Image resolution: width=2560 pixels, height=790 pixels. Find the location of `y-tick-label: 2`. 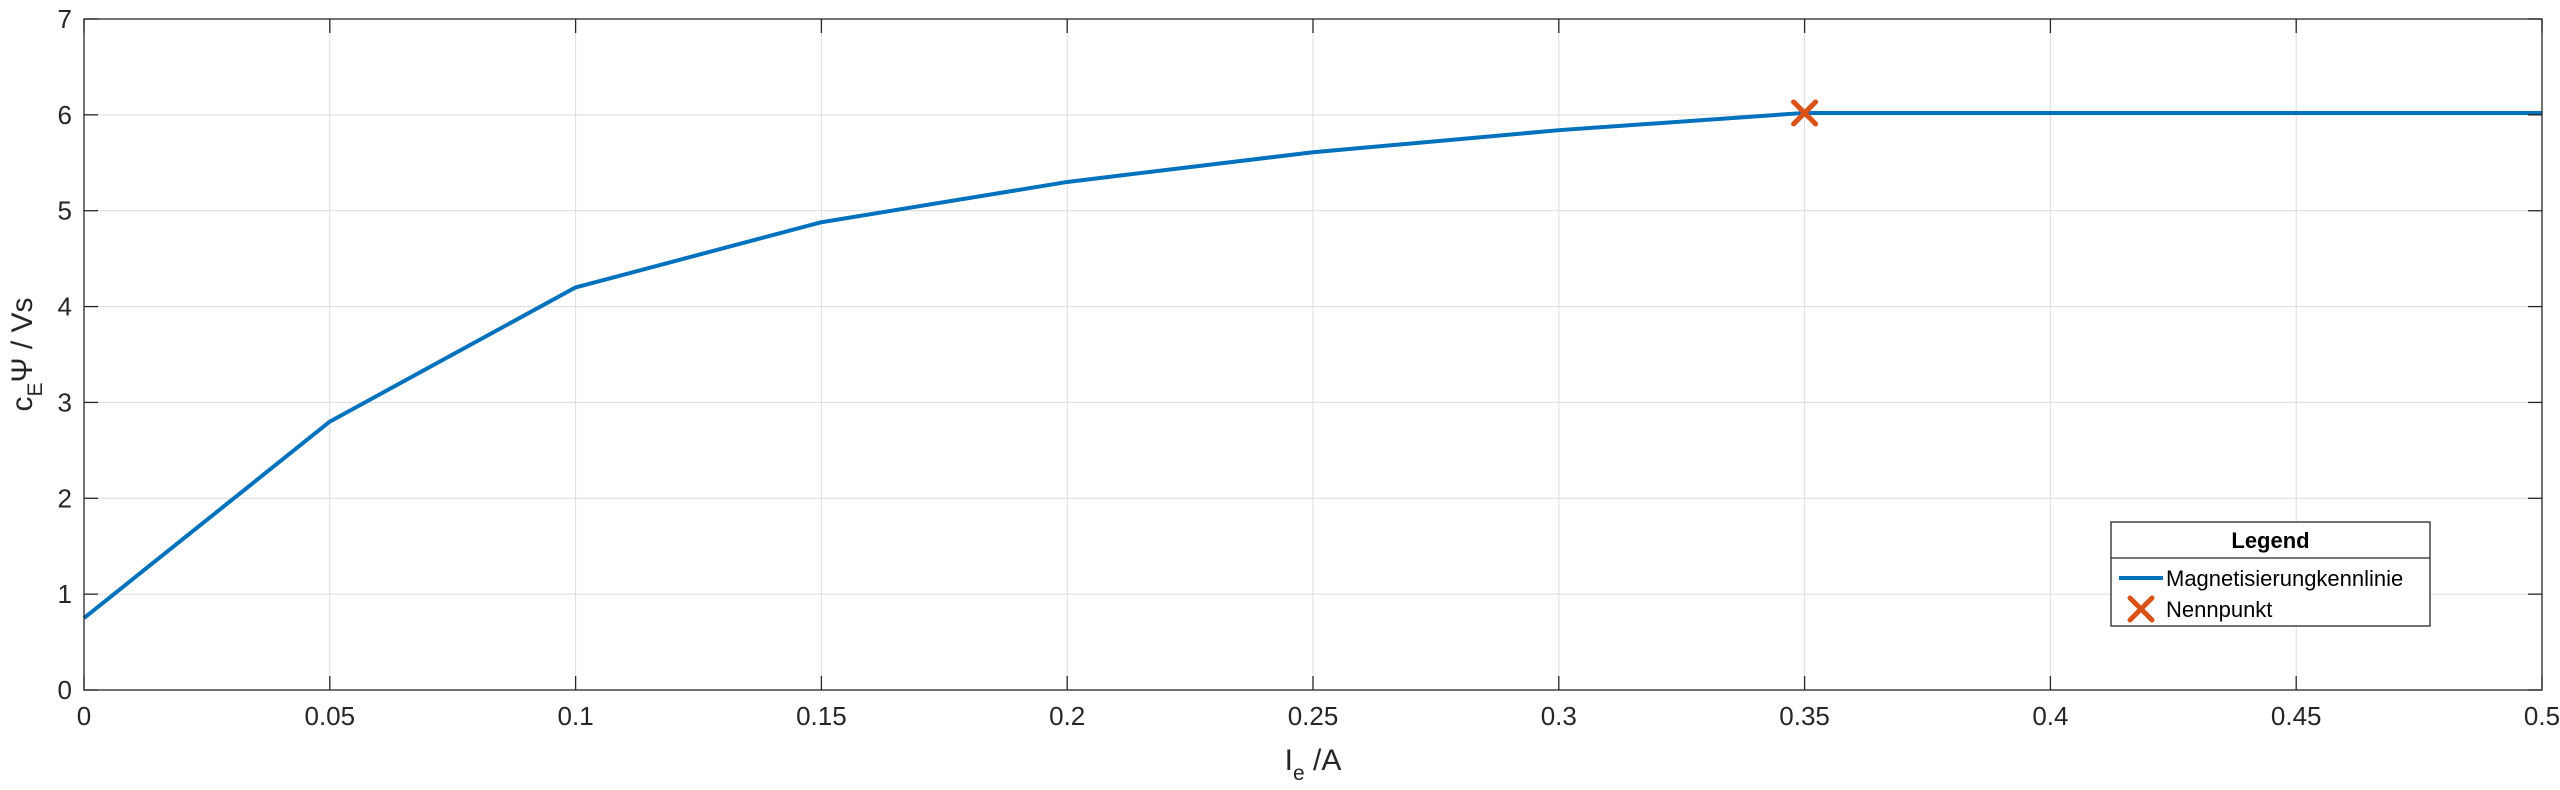

y-tick-label: 2 is located at coordinates (65, 498).